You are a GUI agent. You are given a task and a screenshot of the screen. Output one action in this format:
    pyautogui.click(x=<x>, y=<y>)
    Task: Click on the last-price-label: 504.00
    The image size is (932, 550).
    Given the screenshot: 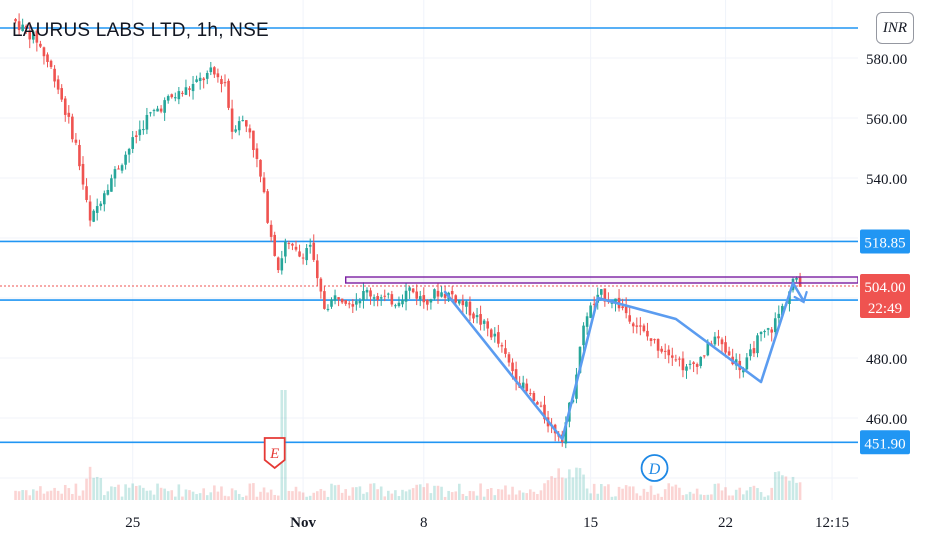 What is the action you would take?
    pyautogui.click(x=884, y=288)
    